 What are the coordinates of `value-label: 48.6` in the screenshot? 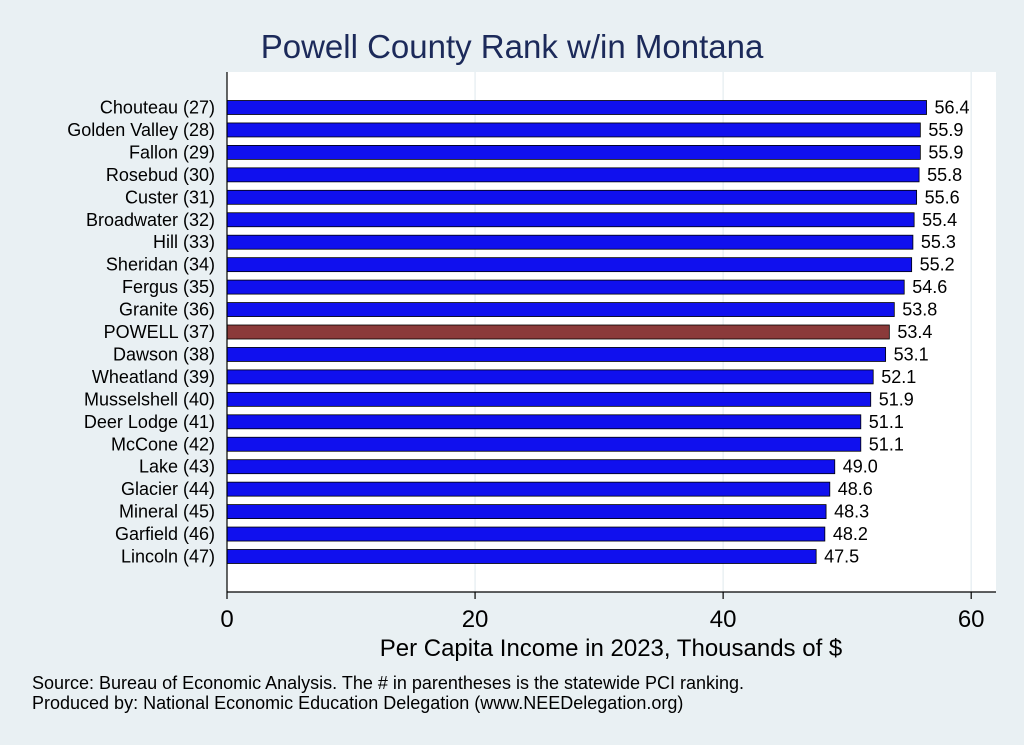 It's located at (855, 489).